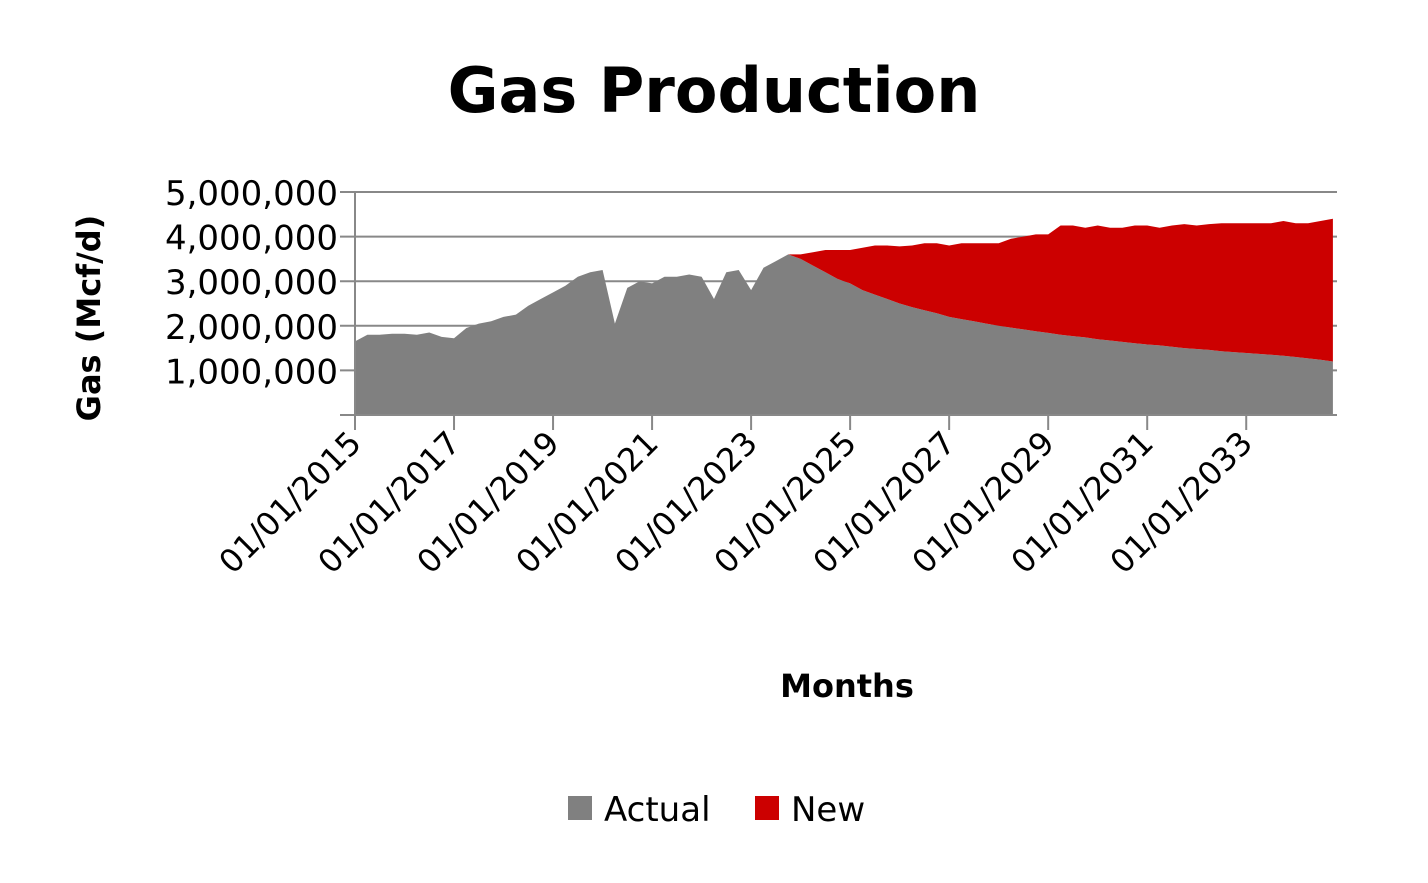 The image size is (1428, 883). I want to click on legend-label: Actual, so click(657, 810).